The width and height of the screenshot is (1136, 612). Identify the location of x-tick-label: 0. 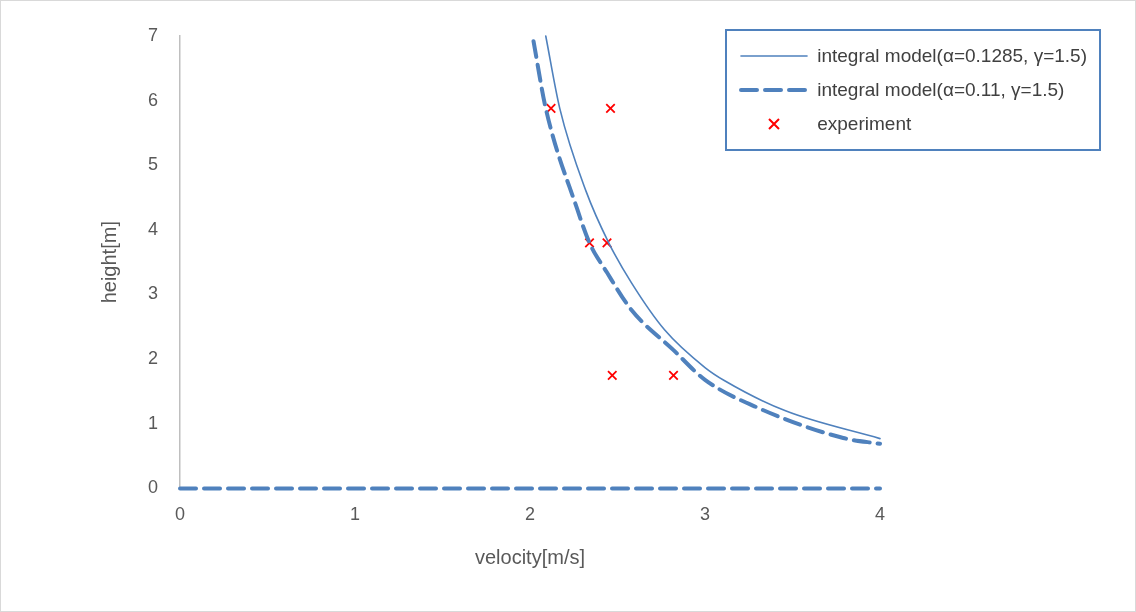
(180, 514).